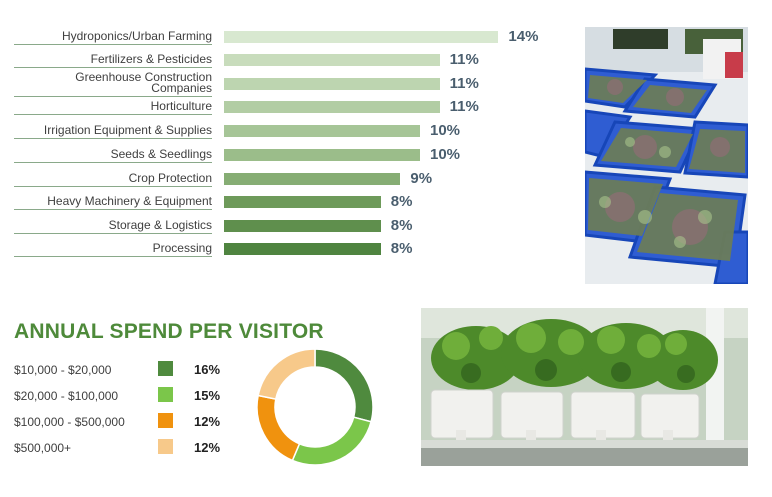 The width and height of the screenshot is (772, 497). Describe the element at coordinates (182, 248) in the screenshot. I see `category-label-line: Processing` at that location.